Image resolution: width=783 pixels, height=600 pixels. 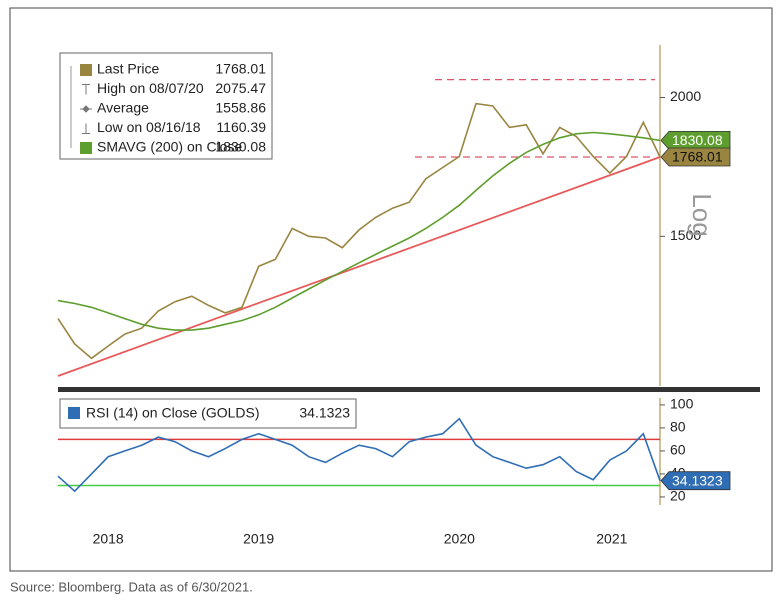 I want to click on source-note: Source: Bloomberg. Data as of 6/30/2021., so click(x=131, y=586).